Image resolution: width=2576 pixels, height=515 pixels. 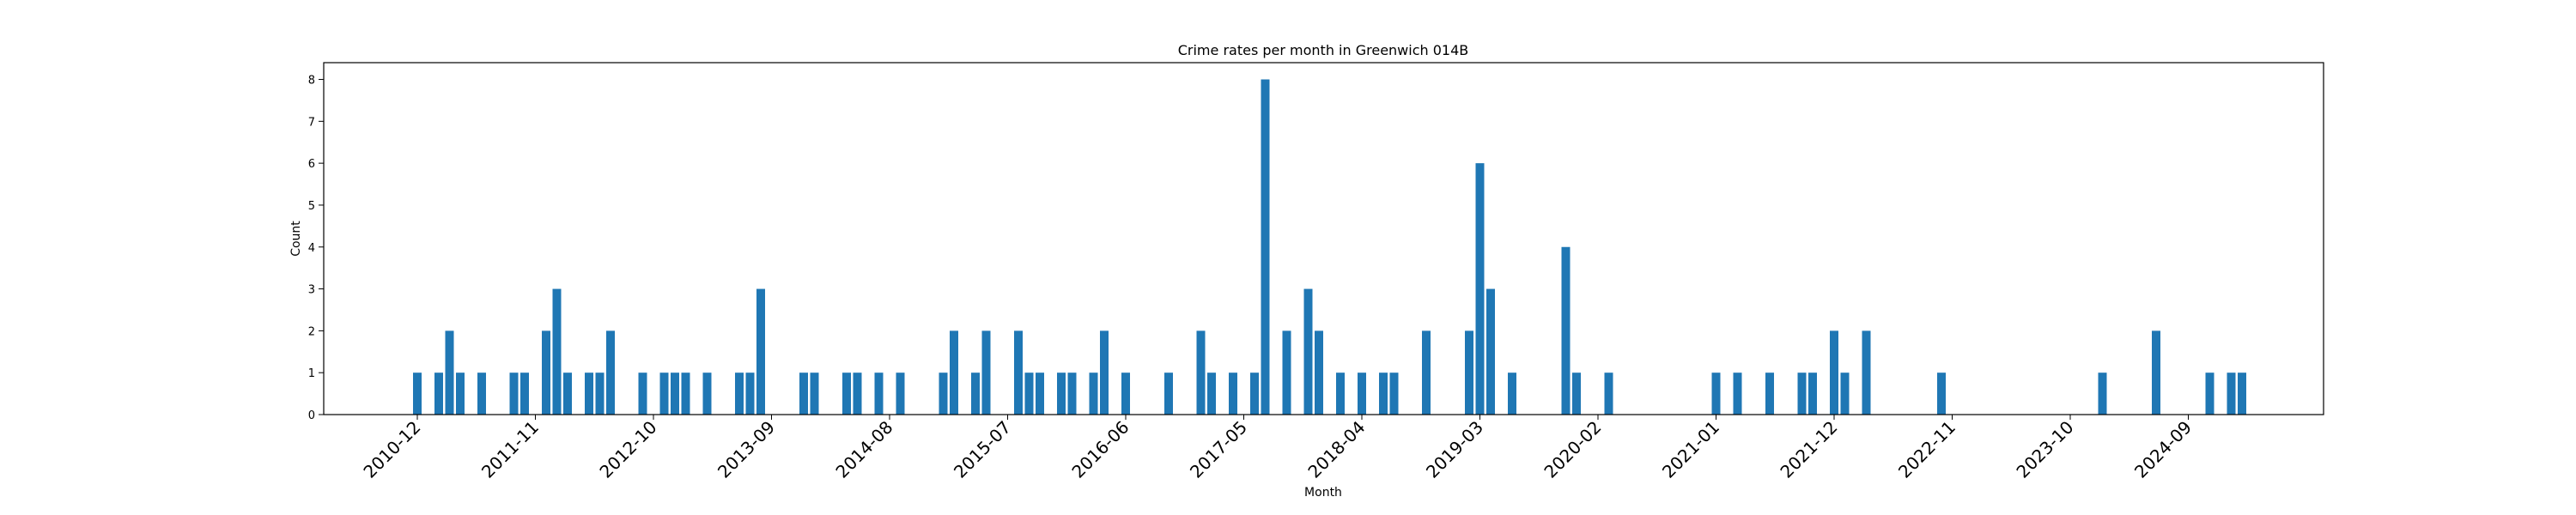 I want to click on y-tick-label: 3, so click(x=312, y=290).